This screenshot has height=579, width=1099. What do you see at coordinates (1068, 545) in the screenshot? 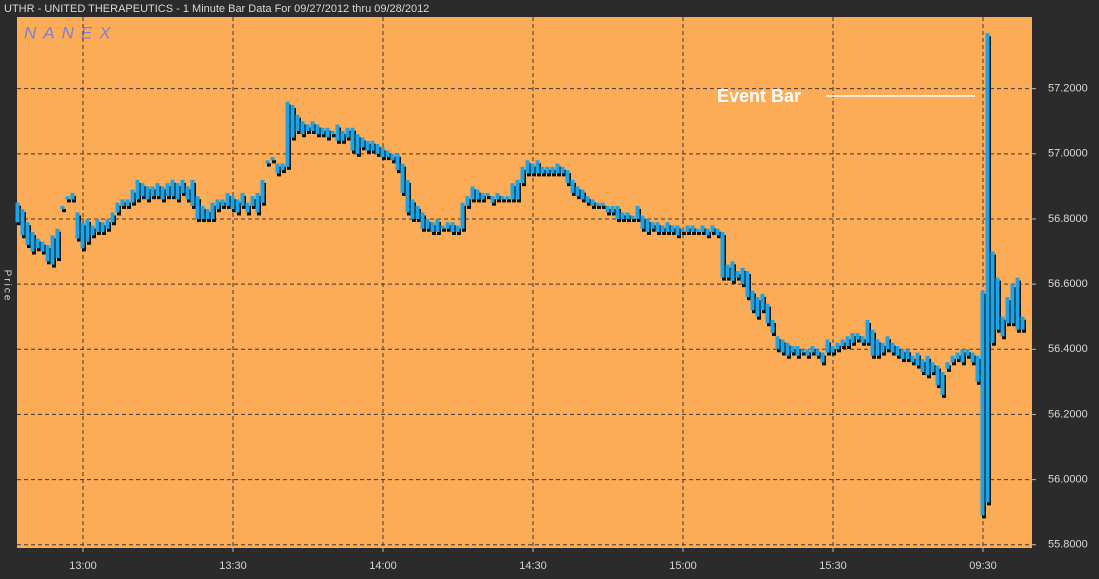
I see `y-tick-label: 55.8000` at bounding box center [1068, 545].